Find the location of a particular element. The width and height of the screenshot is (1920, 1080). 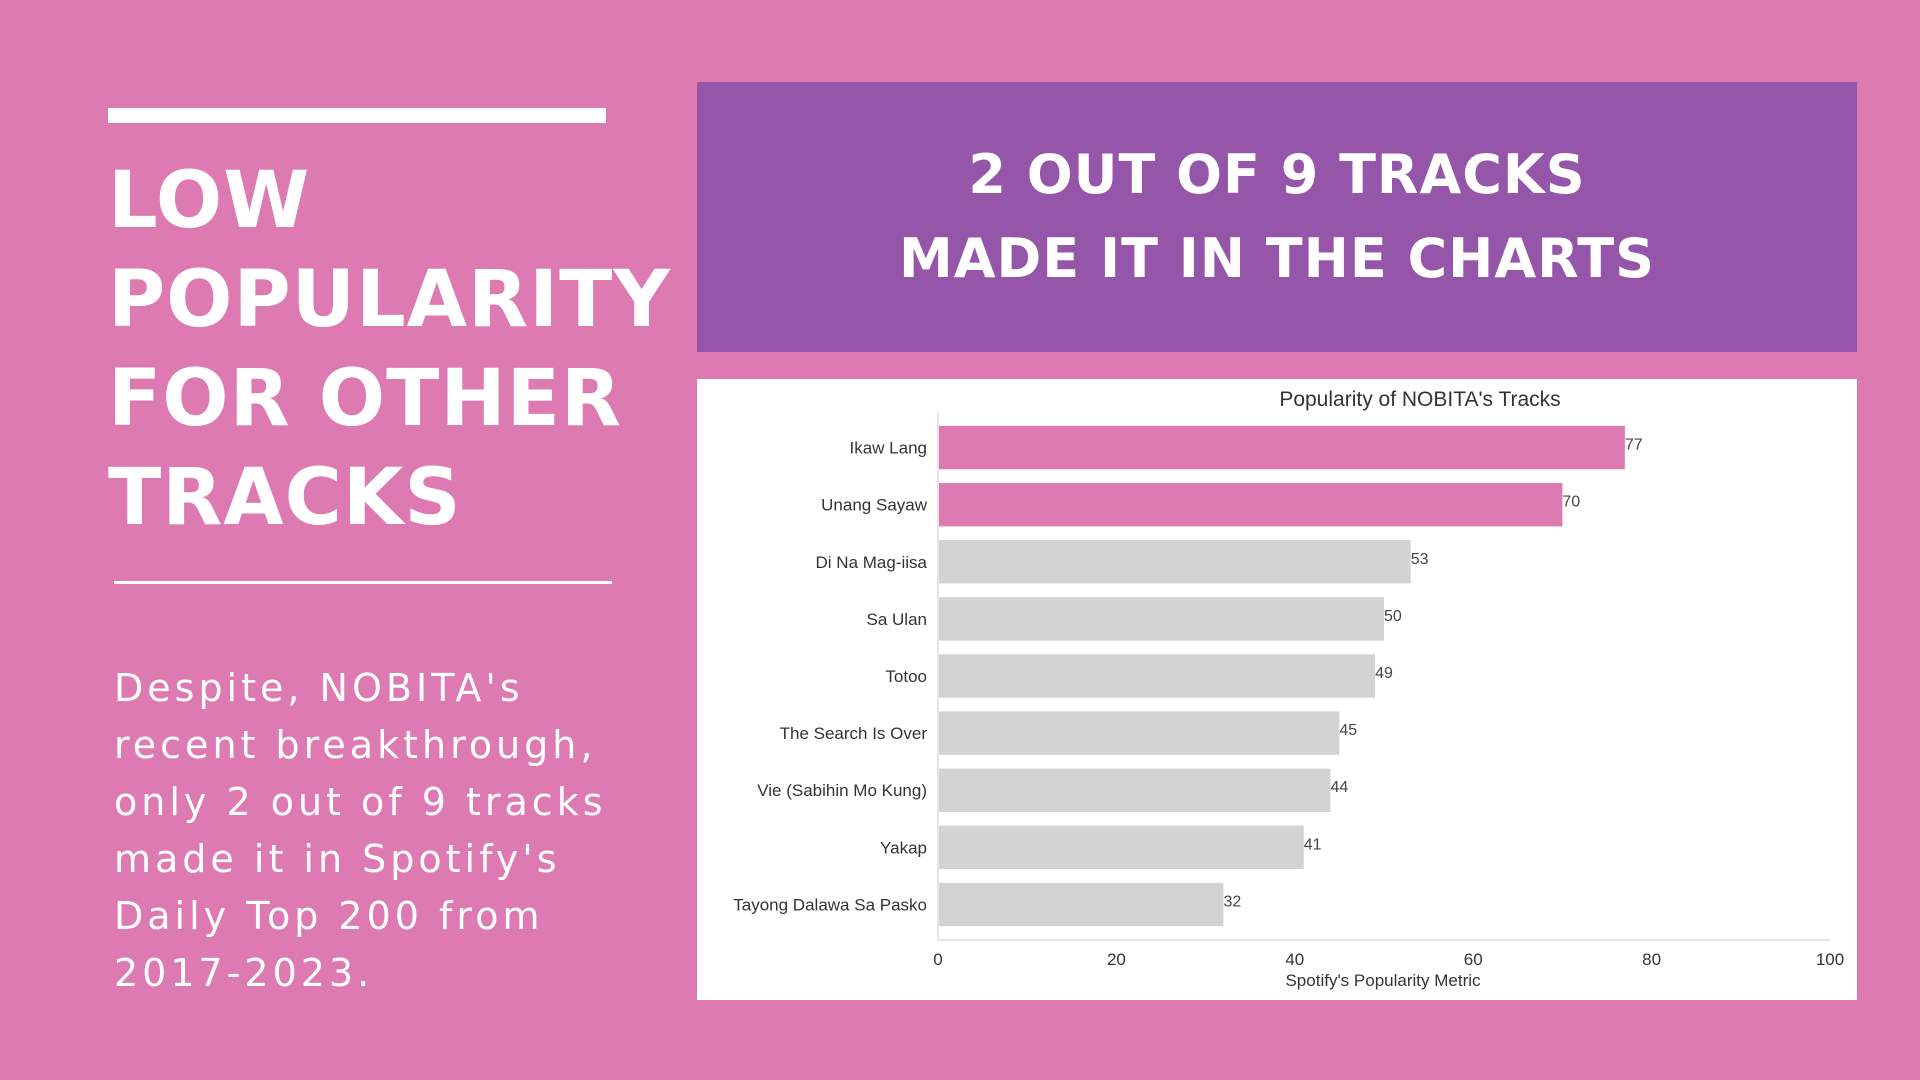

headline-line: FOR OTHER is located at coordinates (365, 399).